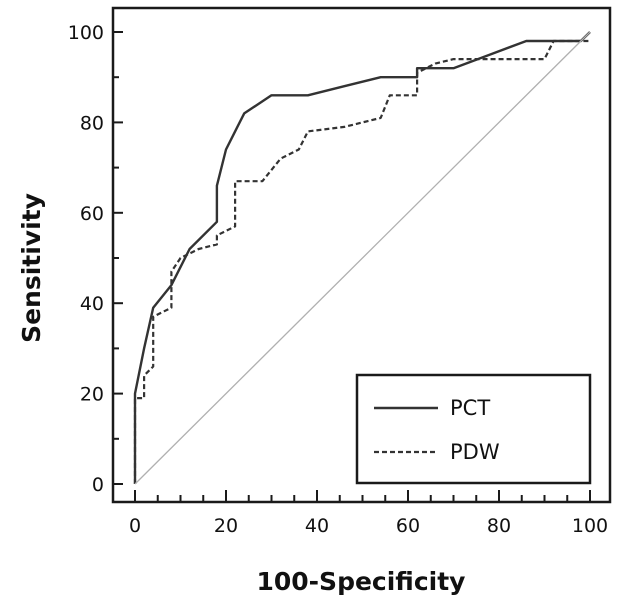  I want to click on y-tick-label: 80, so click(92, 123).